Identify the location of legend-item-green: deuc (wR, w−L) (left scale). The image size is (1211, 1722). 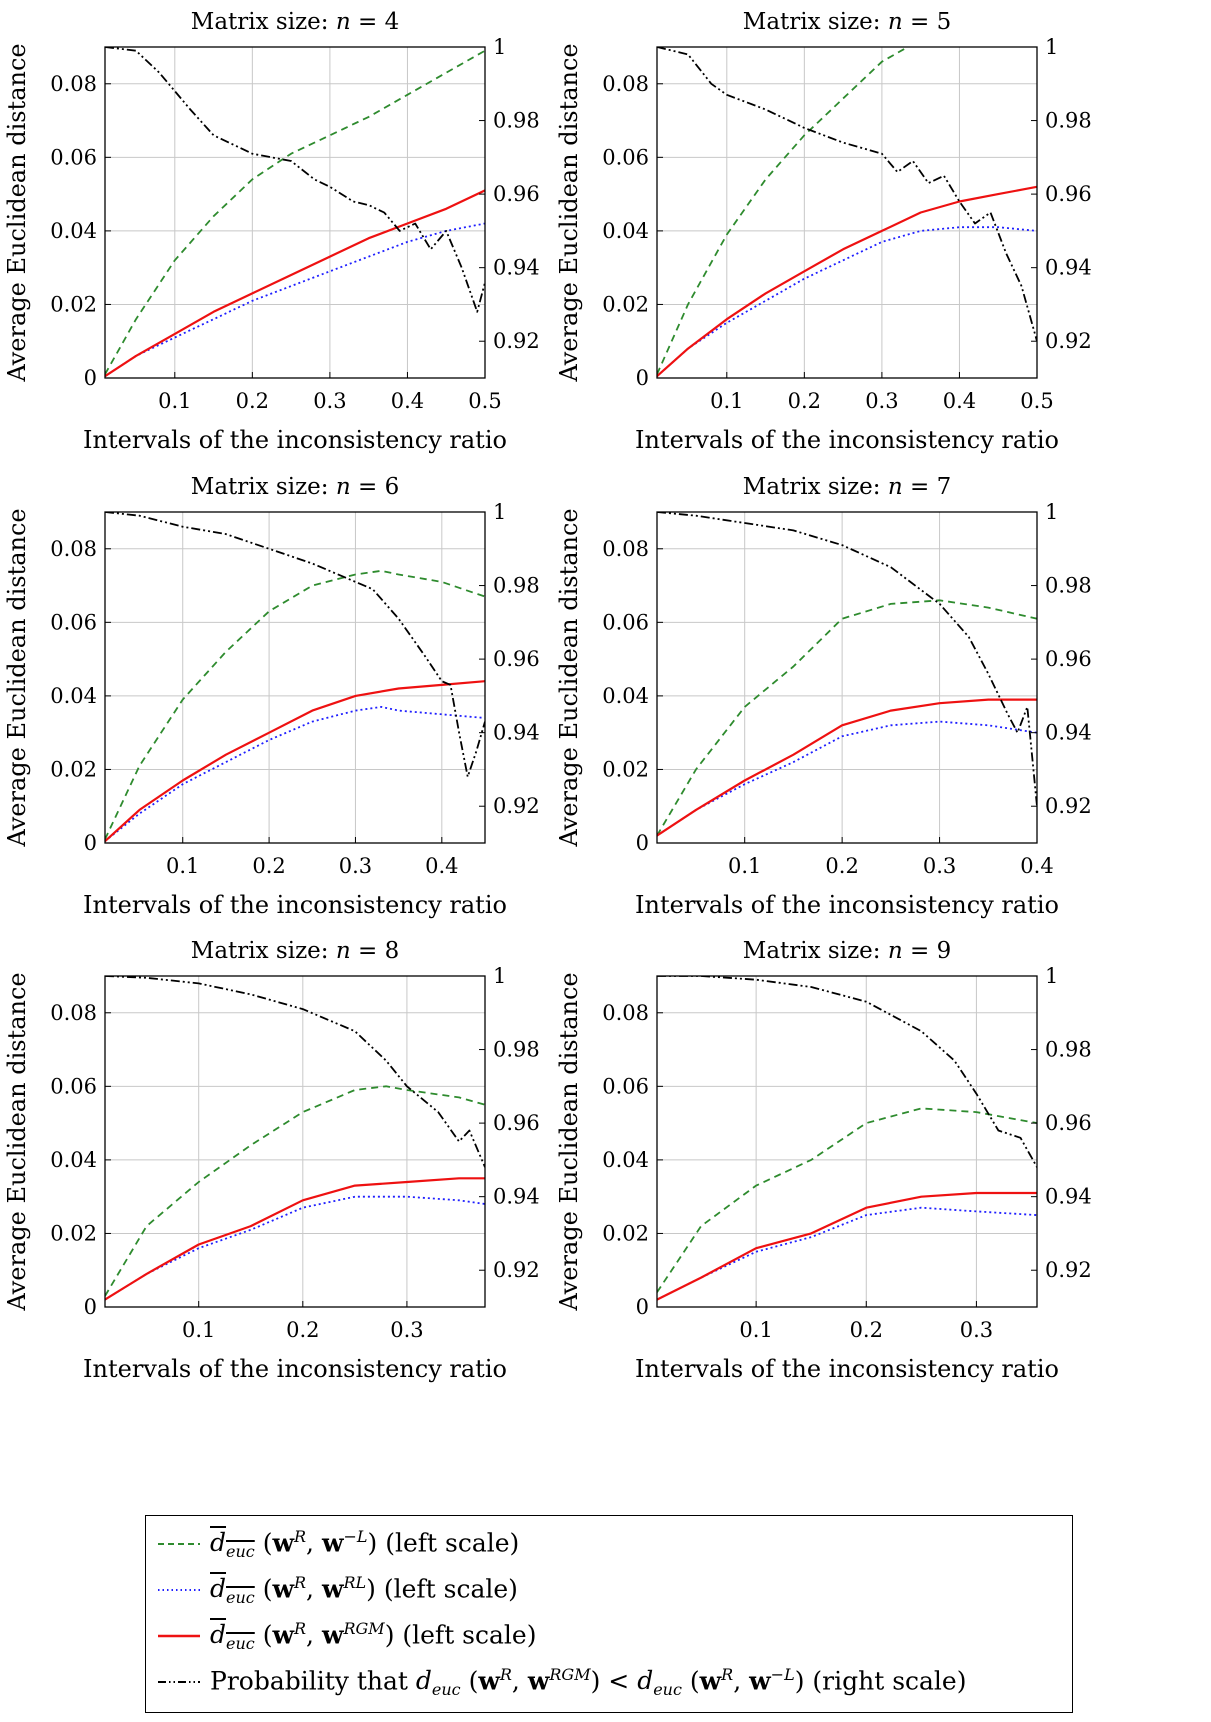
(337, 1544).